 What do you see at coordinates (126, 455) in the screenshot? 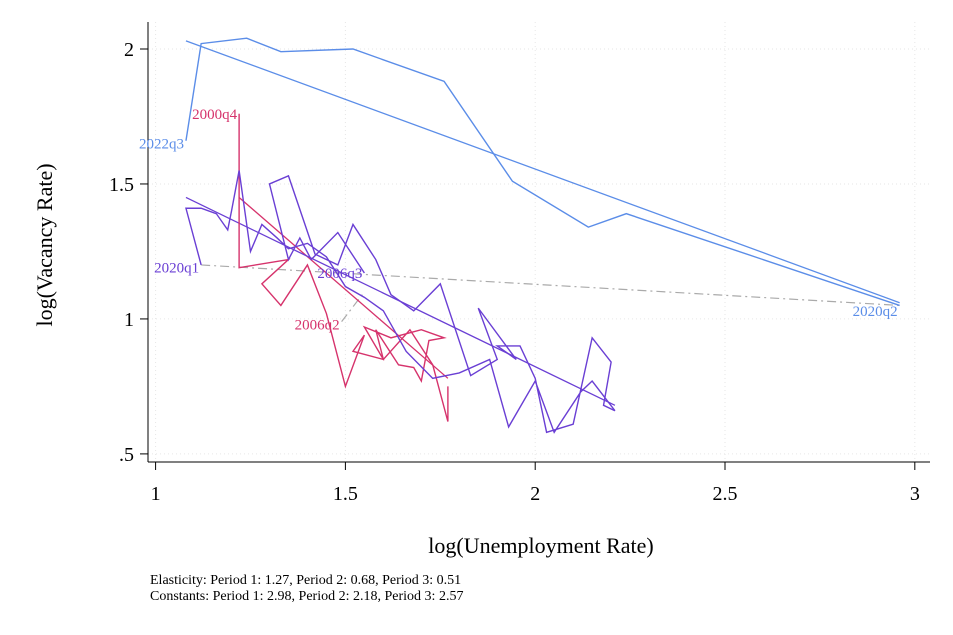
I see `y-tick-label-0: .5` at bounding box center [126, 455].